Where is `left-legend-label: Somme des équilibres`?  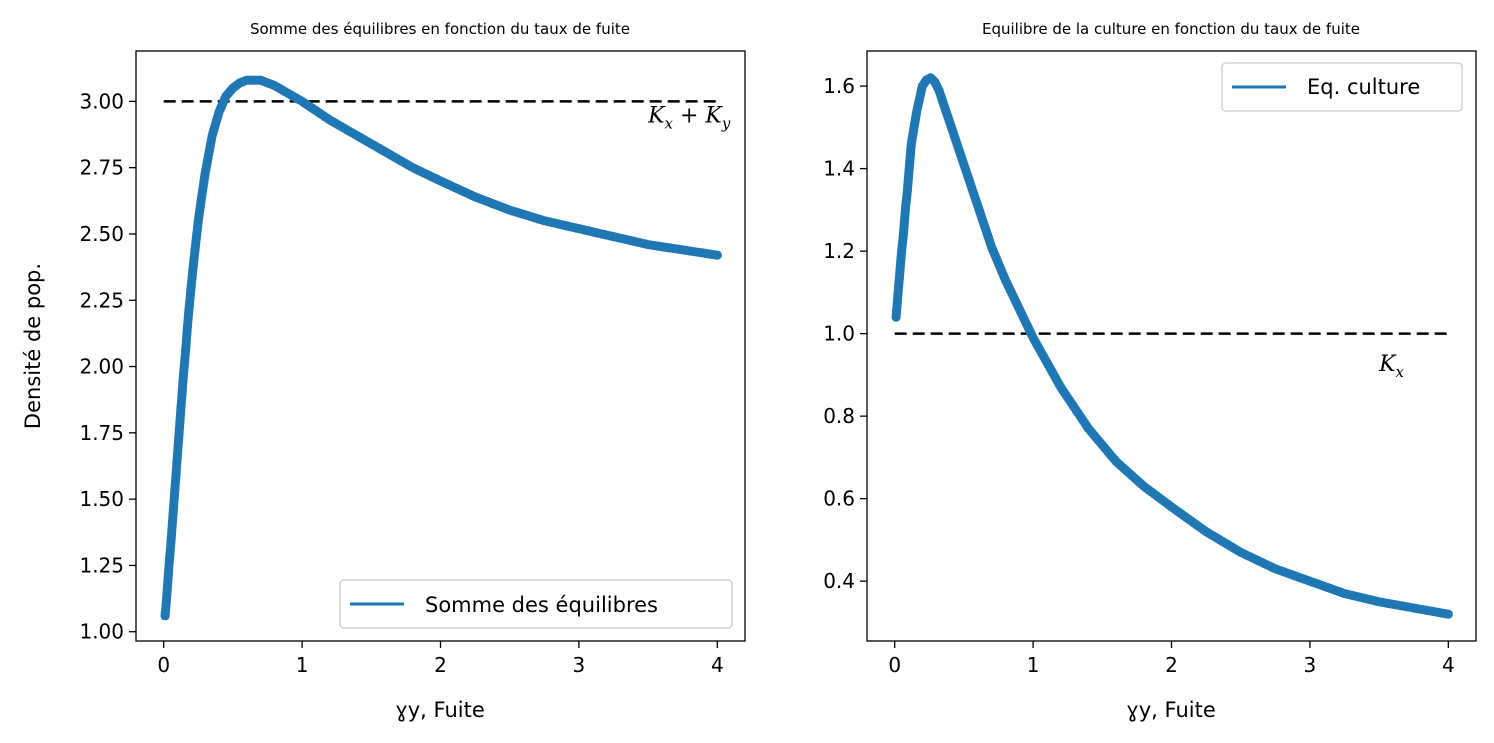
left-legend-label: Somme des équilibres is located at coordinates (541, 605).